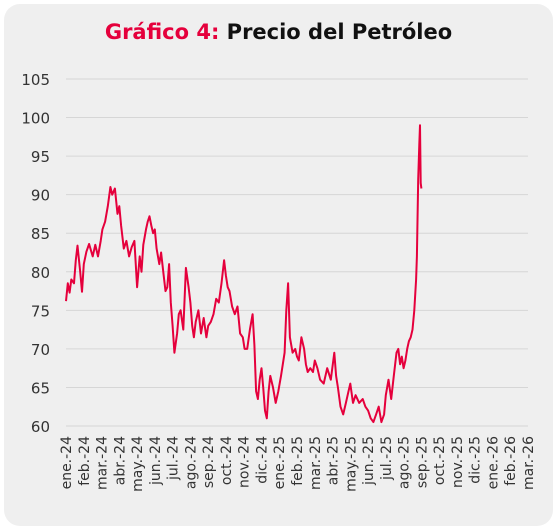  I want to click on x-tick-label: mar.-25, so click(316, 463).